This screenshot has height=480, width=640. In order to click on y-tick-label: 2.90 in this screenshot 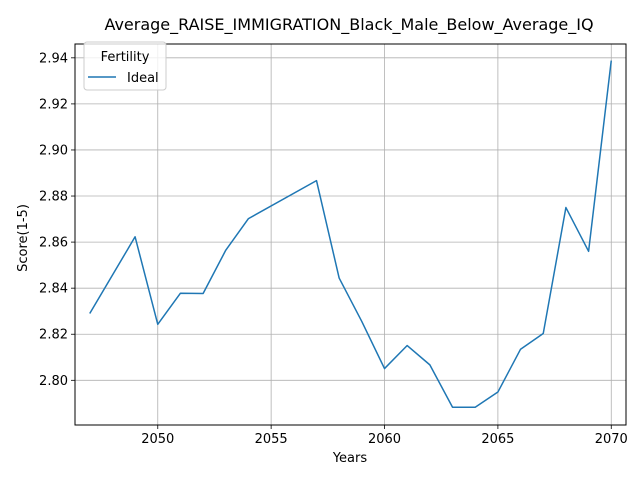, I will do `click(53, 150)`.